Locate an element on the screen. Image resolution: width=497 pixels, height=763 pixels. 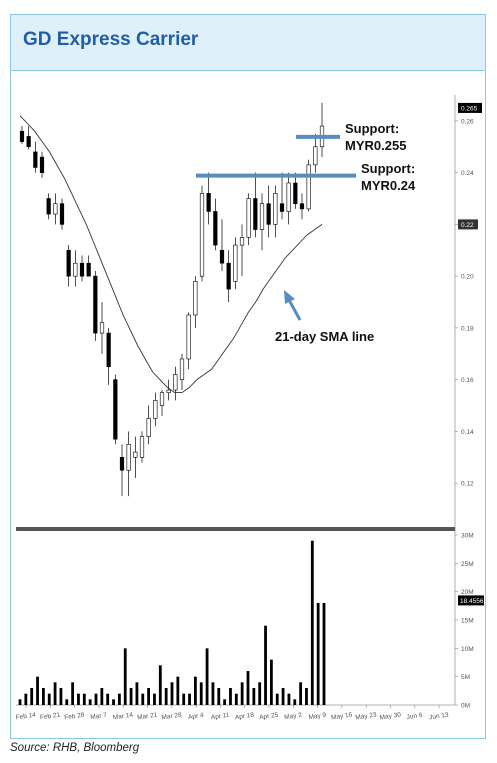
volume-tick-label: 30M is located at coordinates (467, 536).